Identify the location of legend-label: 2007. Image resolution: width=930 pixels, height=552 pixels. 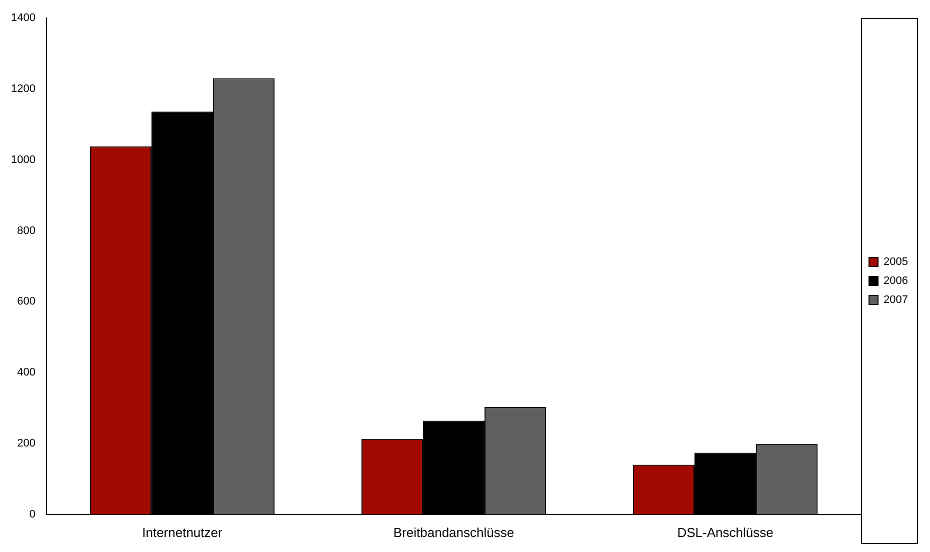
(896, 300).